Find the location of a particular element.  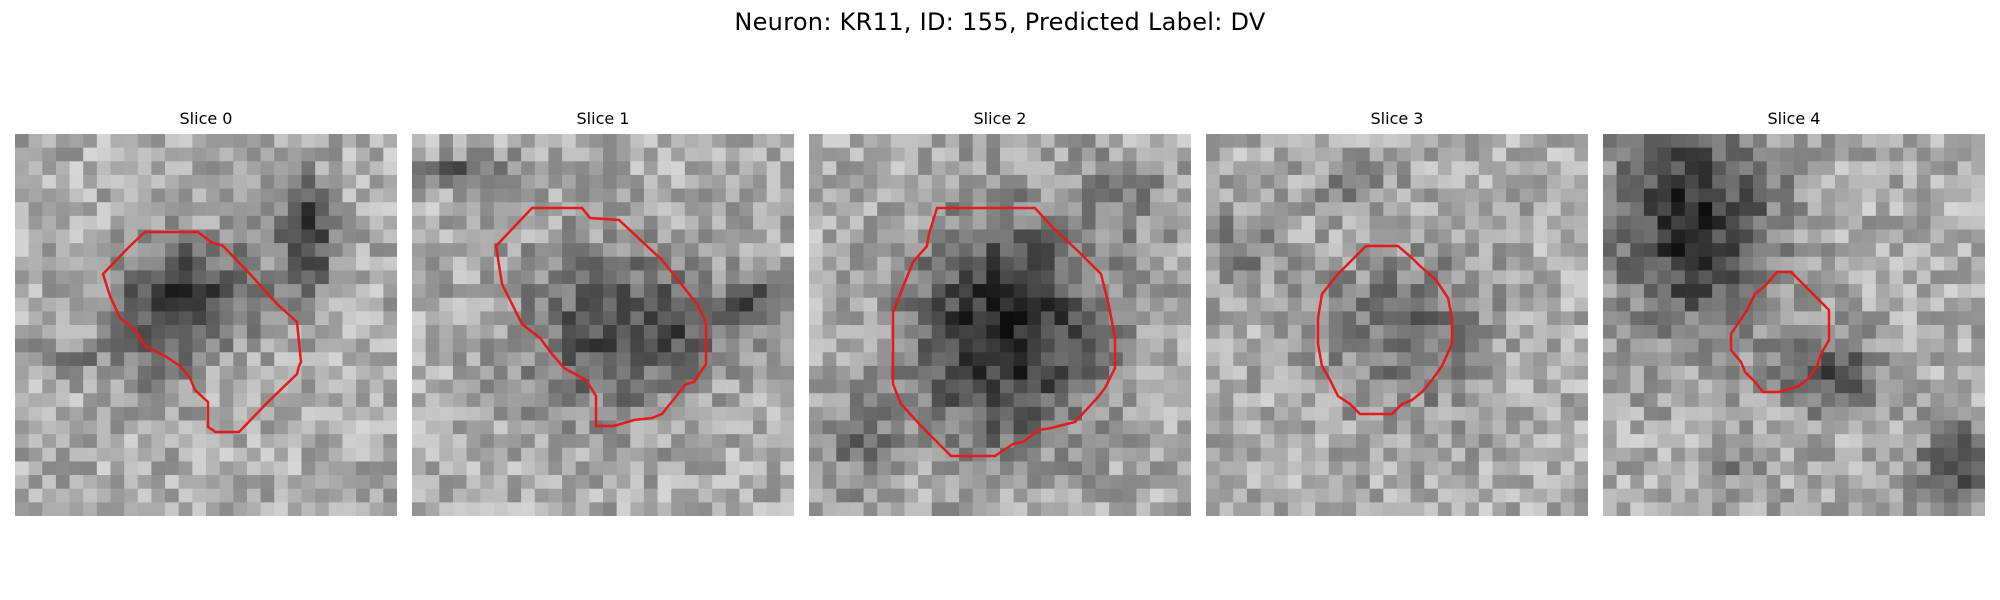

slice-title: Slice 2 is located at coordinates (1000, 118).